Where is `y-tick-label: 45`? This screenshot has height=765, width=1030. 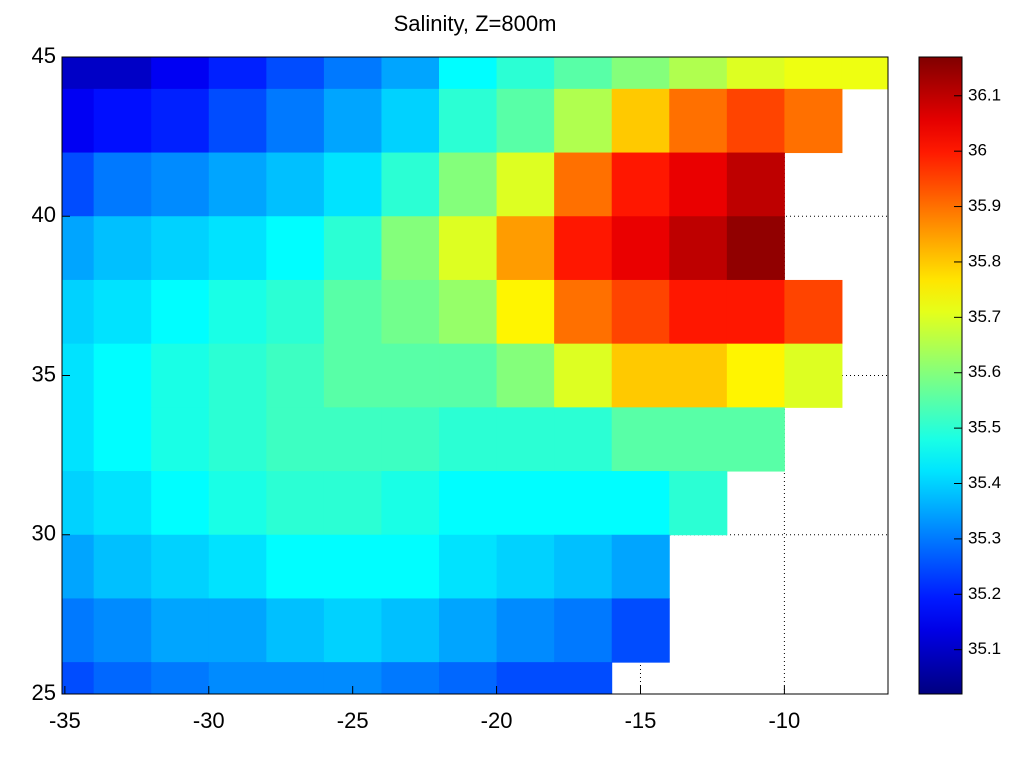 y-tick-label: 45 is located at coordinates (44, 55).